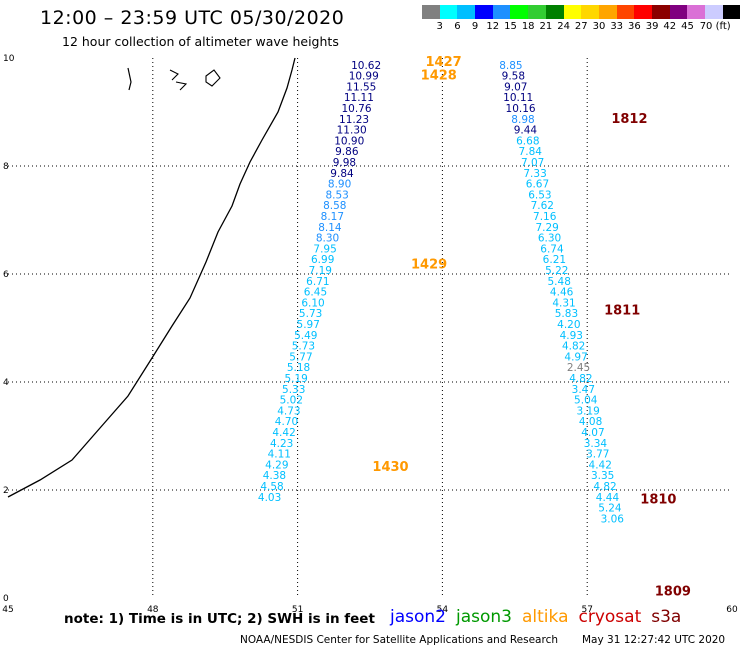  I want to click on wave-height-label: 4.93, so click(571, 336).